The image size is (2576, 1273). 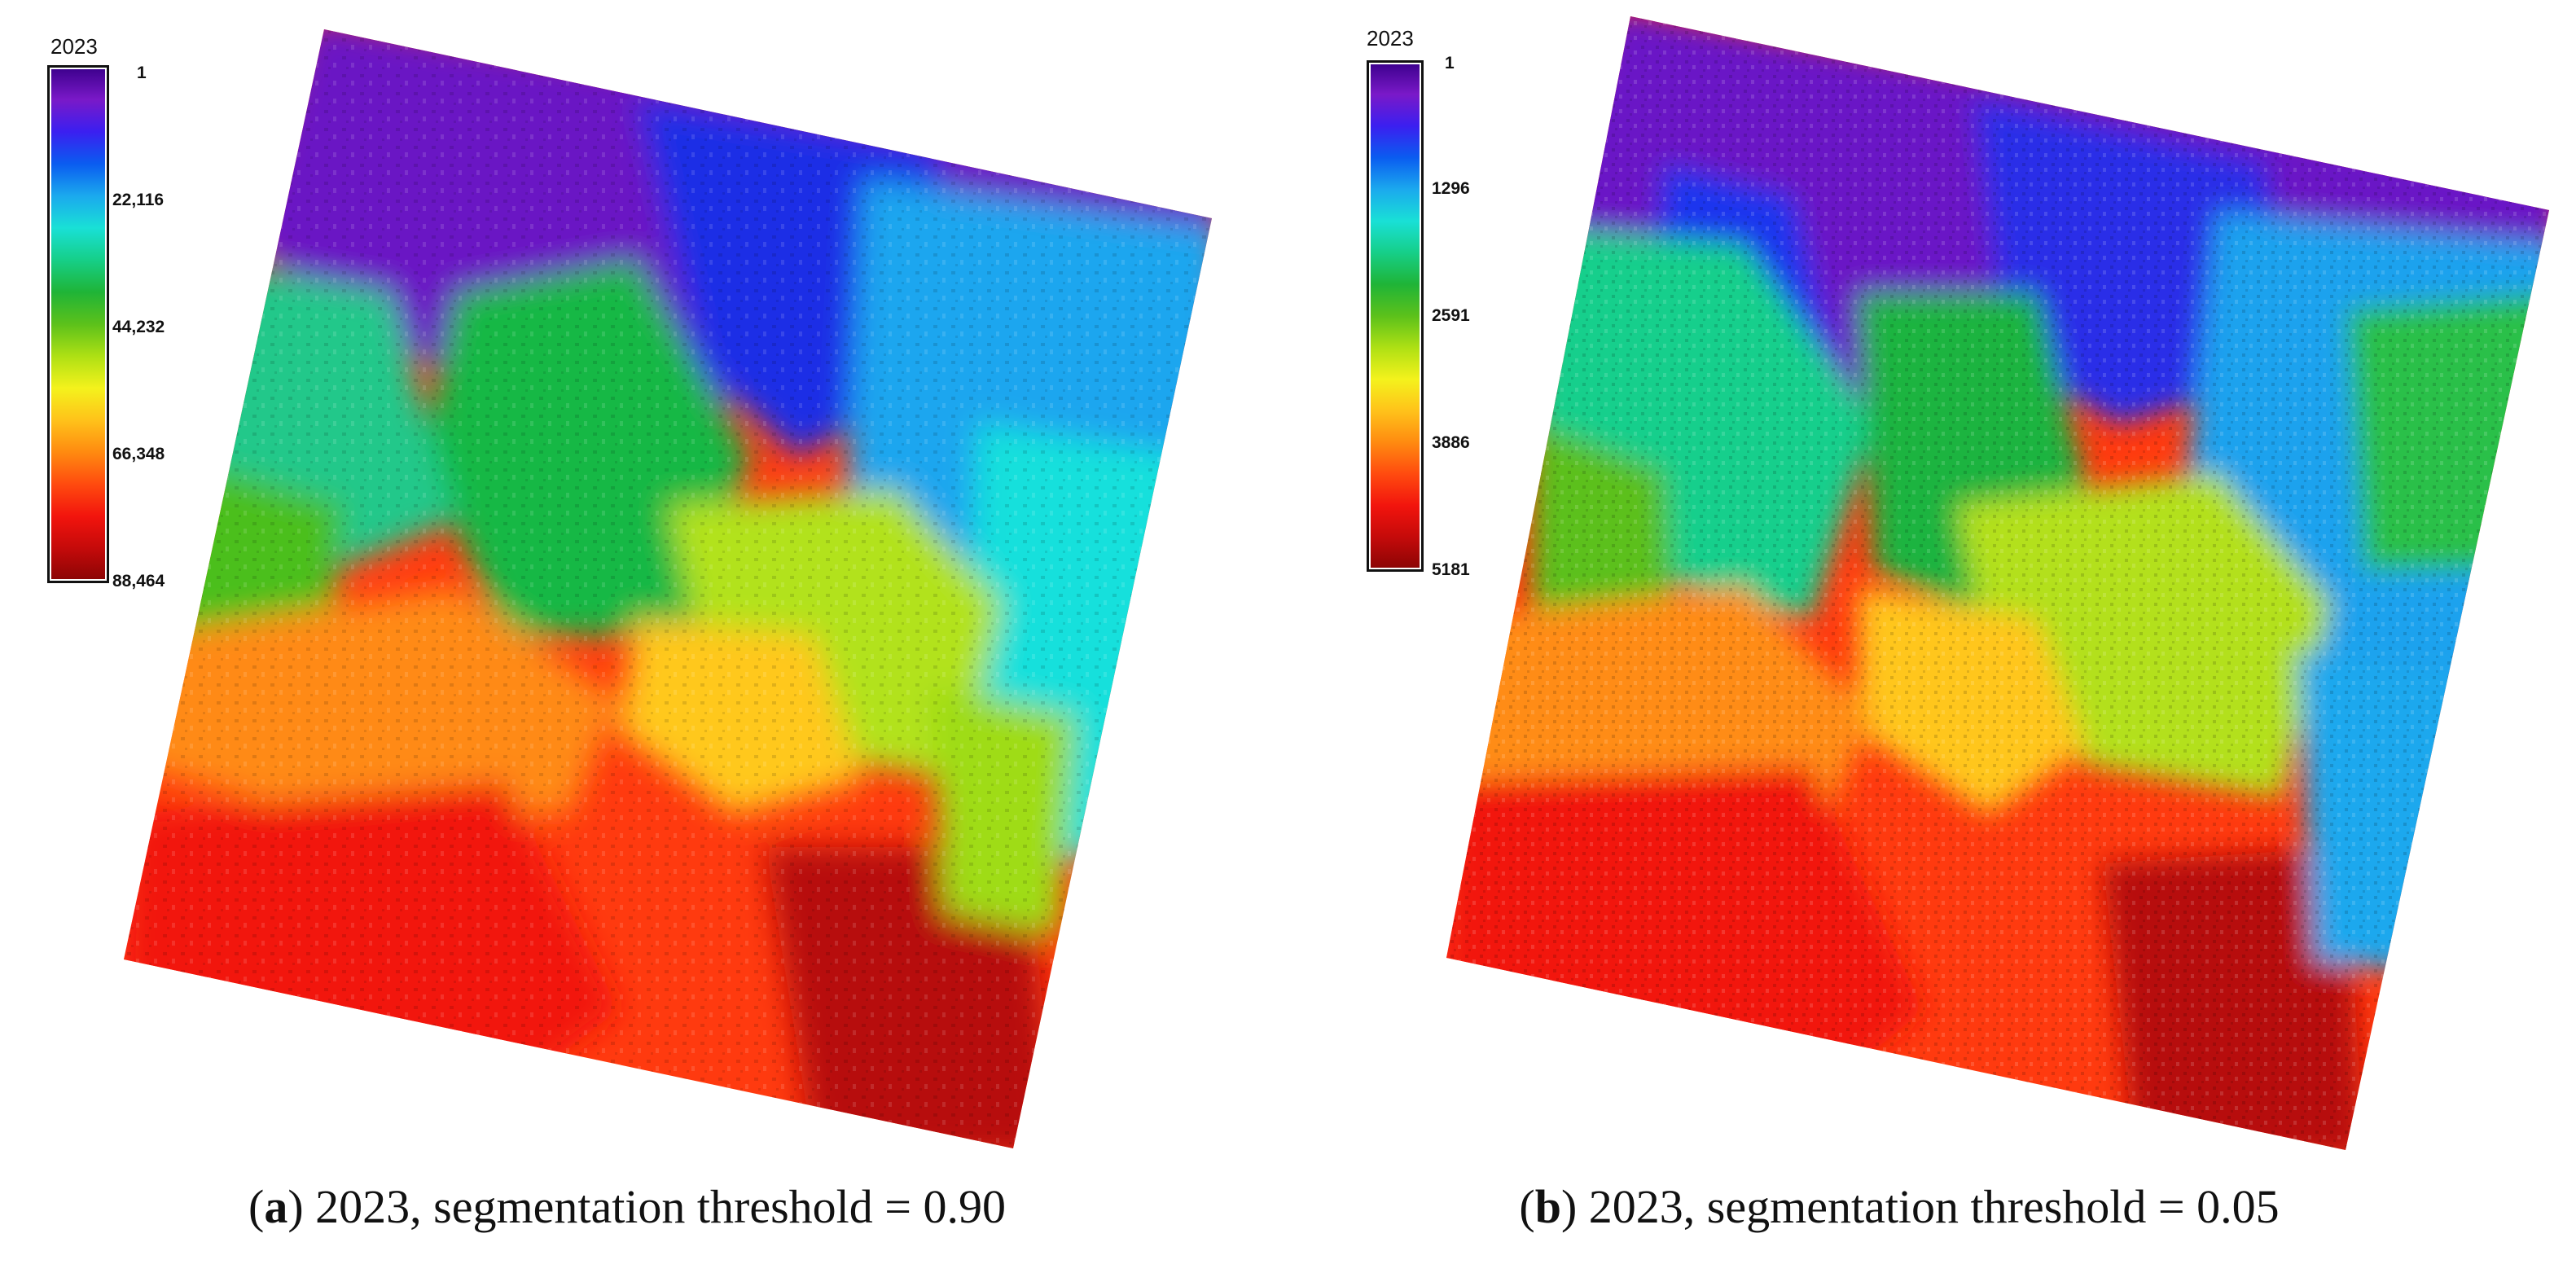 What do you see at coordinates (1547, 1206) in the screenshot?
I see `caption-letter: b` at bounding box center [1547, 1206].